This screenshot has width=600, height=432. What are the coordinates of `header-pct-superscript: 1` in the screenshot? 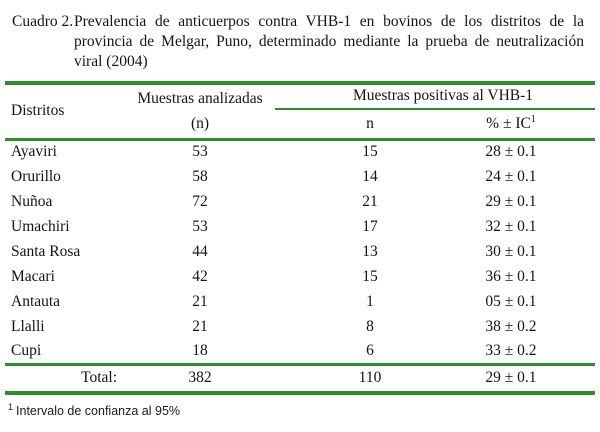 It's located at (533, 120).